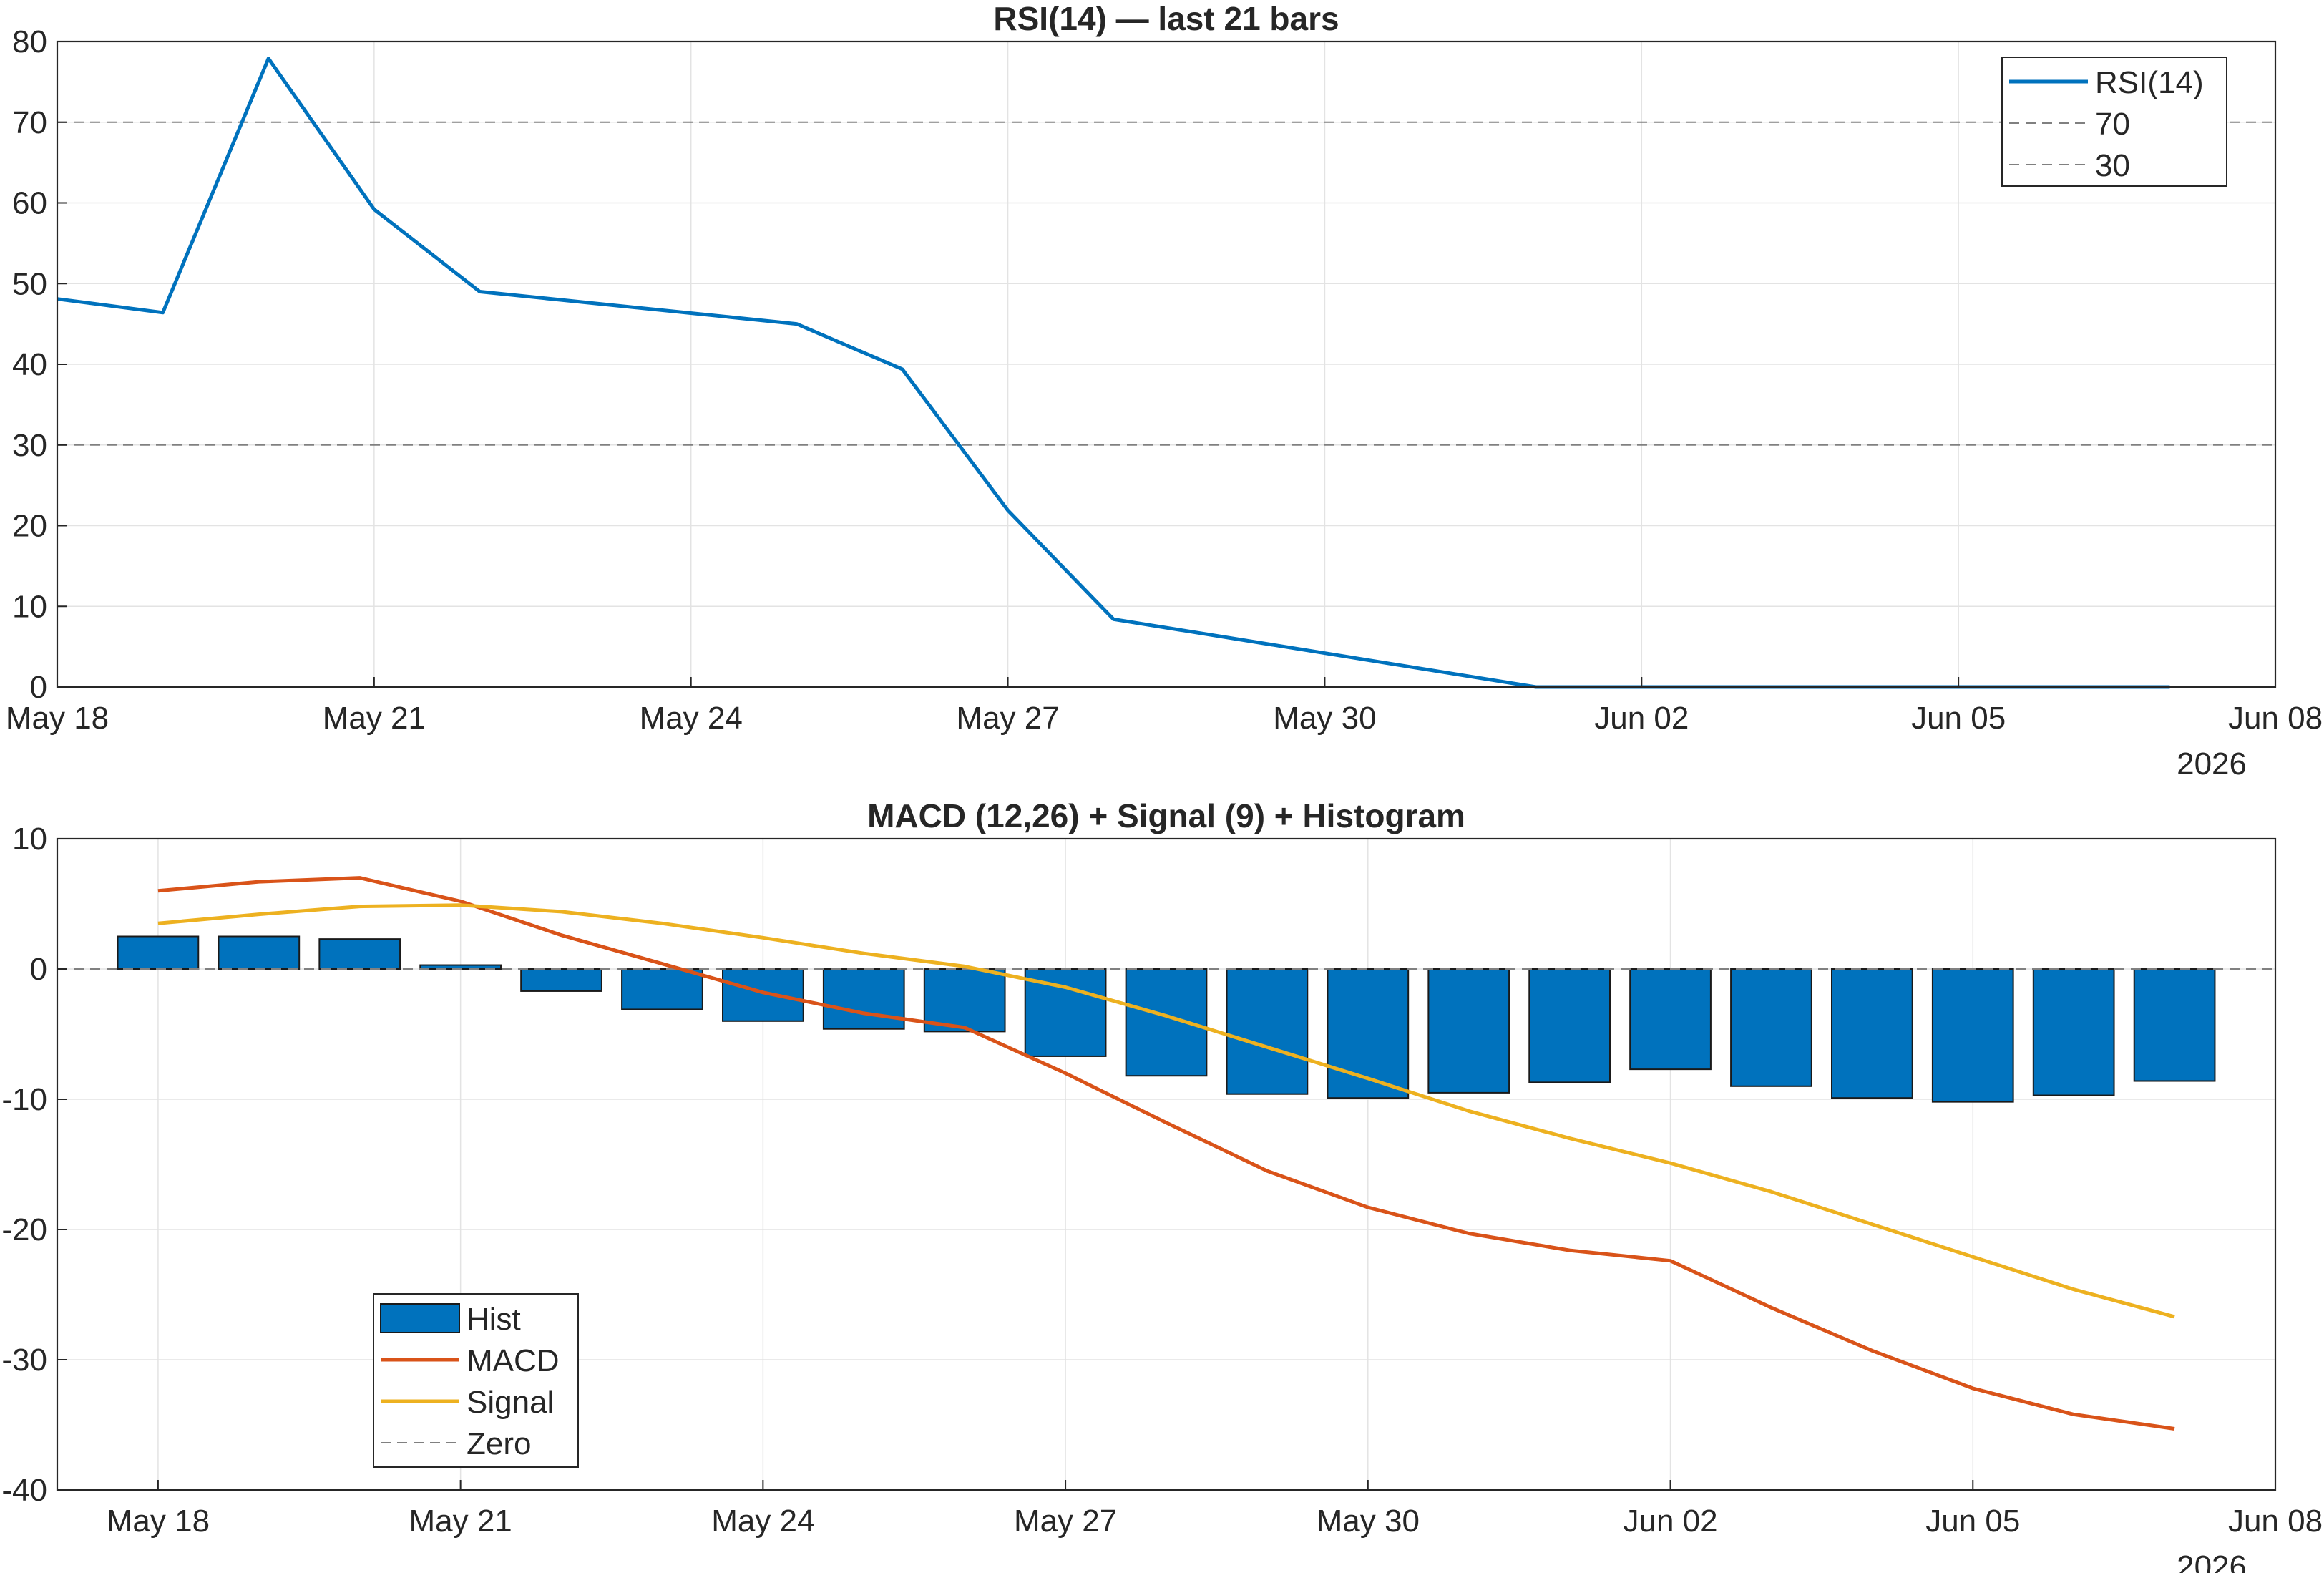 The image size is (2324, 1573). What do you see at coordinates (24, 1360) in the screenshot?
I see `y-tick-label: -30` at bounding box center [24, 1360].